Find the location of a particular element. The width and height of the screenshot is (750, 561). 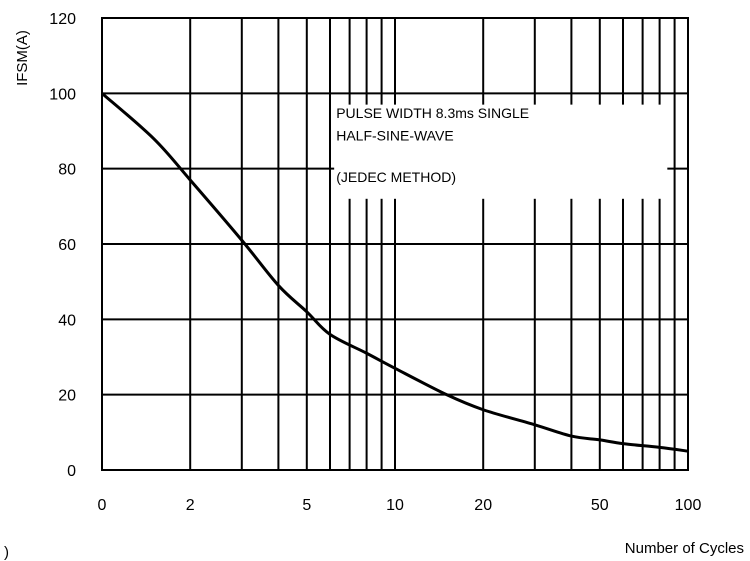

y-tick-label: 40 is located at coordinates (67, 320).